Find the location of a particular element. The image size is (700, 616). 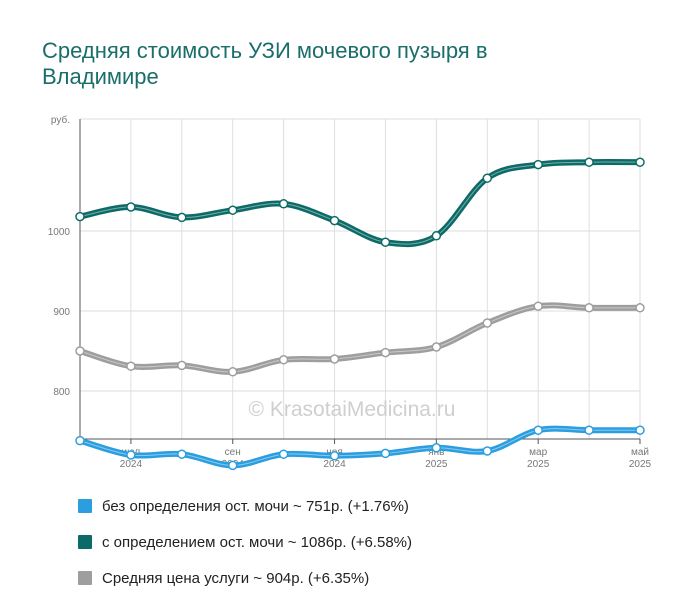

series-no_residual is located at coordinates (360, 448).